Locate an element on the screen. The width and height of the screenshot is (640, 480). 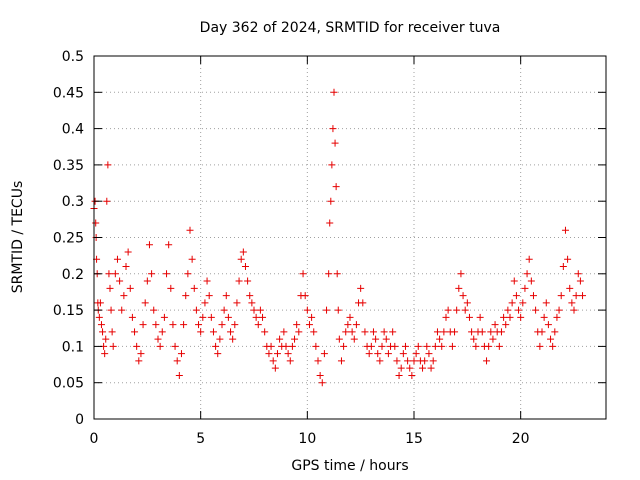
y-tick-label: 0.5 is located at coordinates (73, 57).